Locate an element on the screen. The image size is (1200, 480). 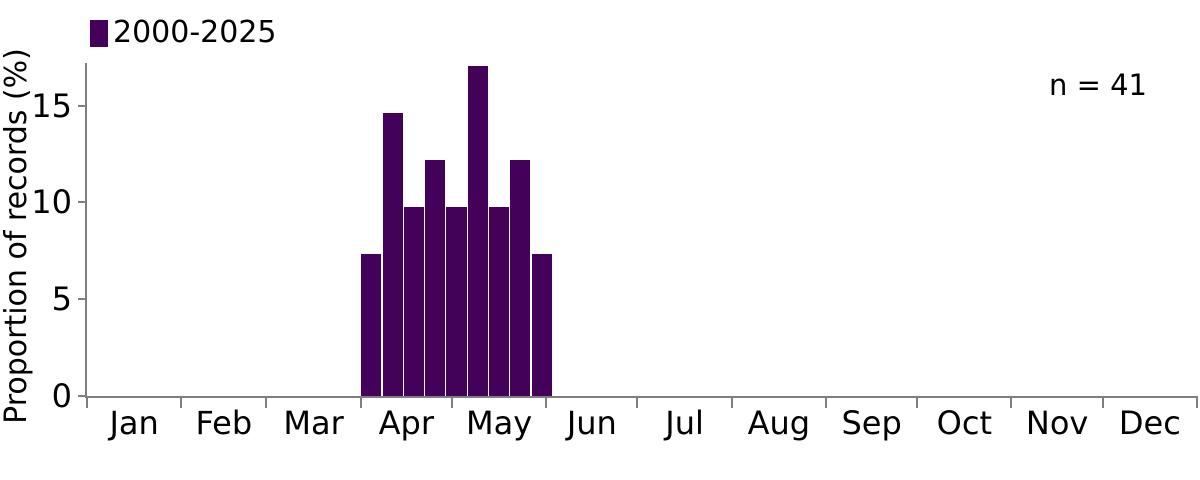
y-tick-label: 15 is located at coordinates (51, 105).